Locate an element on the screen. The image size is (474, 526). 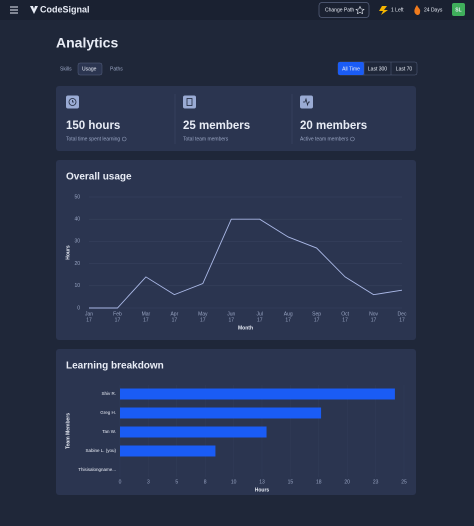
lives-icon is located at coordinates (383, 10).